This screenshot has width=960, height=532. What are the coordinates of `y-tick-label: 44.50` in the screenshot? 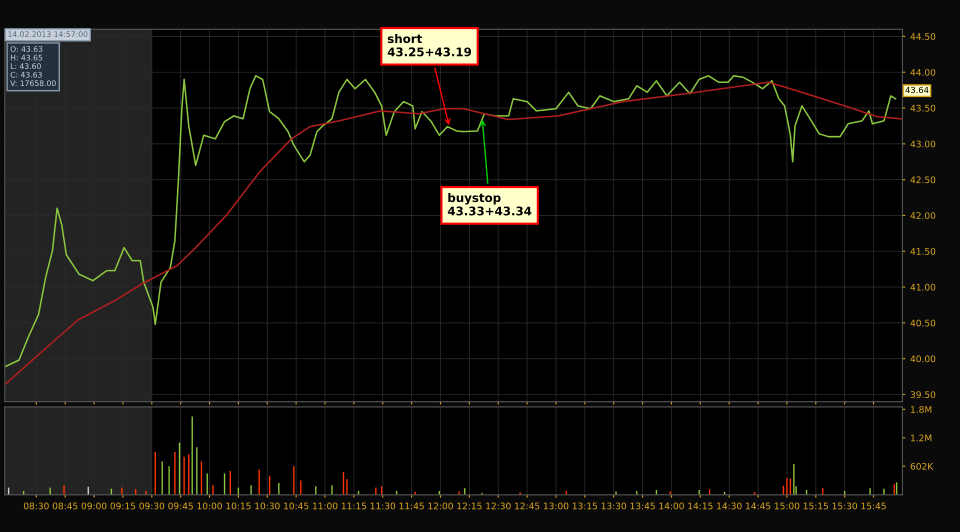 It's located at (923, 36).